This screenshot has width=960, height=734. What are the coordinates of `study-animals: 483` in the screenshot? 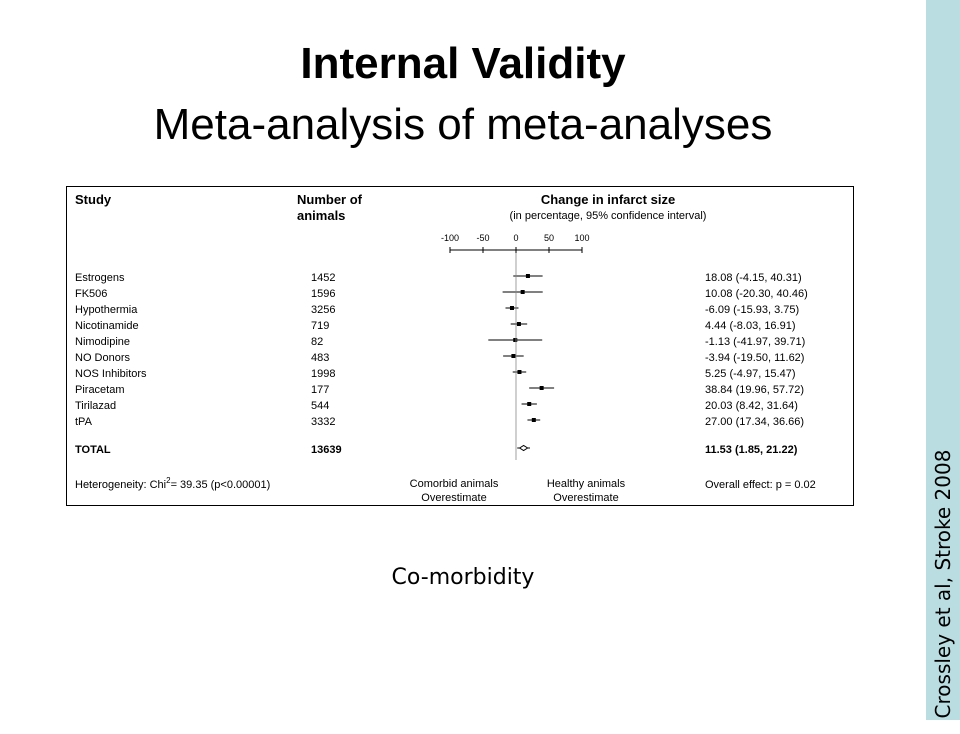 It's located at (320, 358).